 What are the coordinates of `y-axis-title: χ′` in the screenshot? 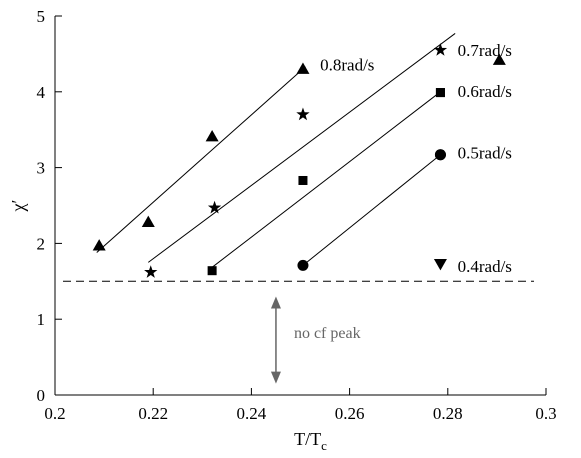 It's located at (18, 205).